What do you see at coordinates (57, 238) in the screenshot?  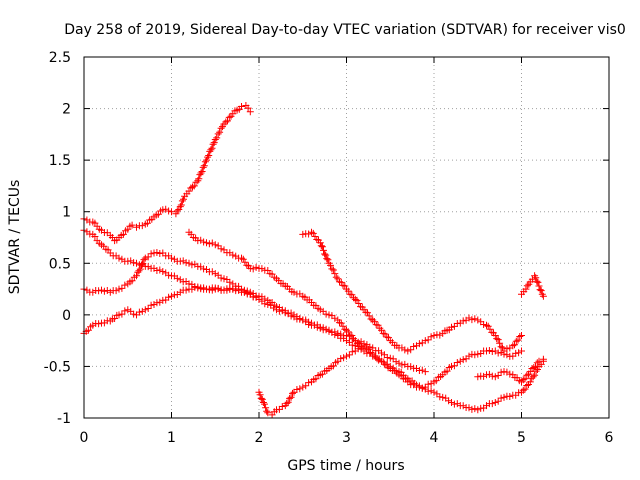 I see `y-axis-tick-labels: -1 -0.5 0 0.5 1 1.5 2 2.5` at bounding box center [57, 238].